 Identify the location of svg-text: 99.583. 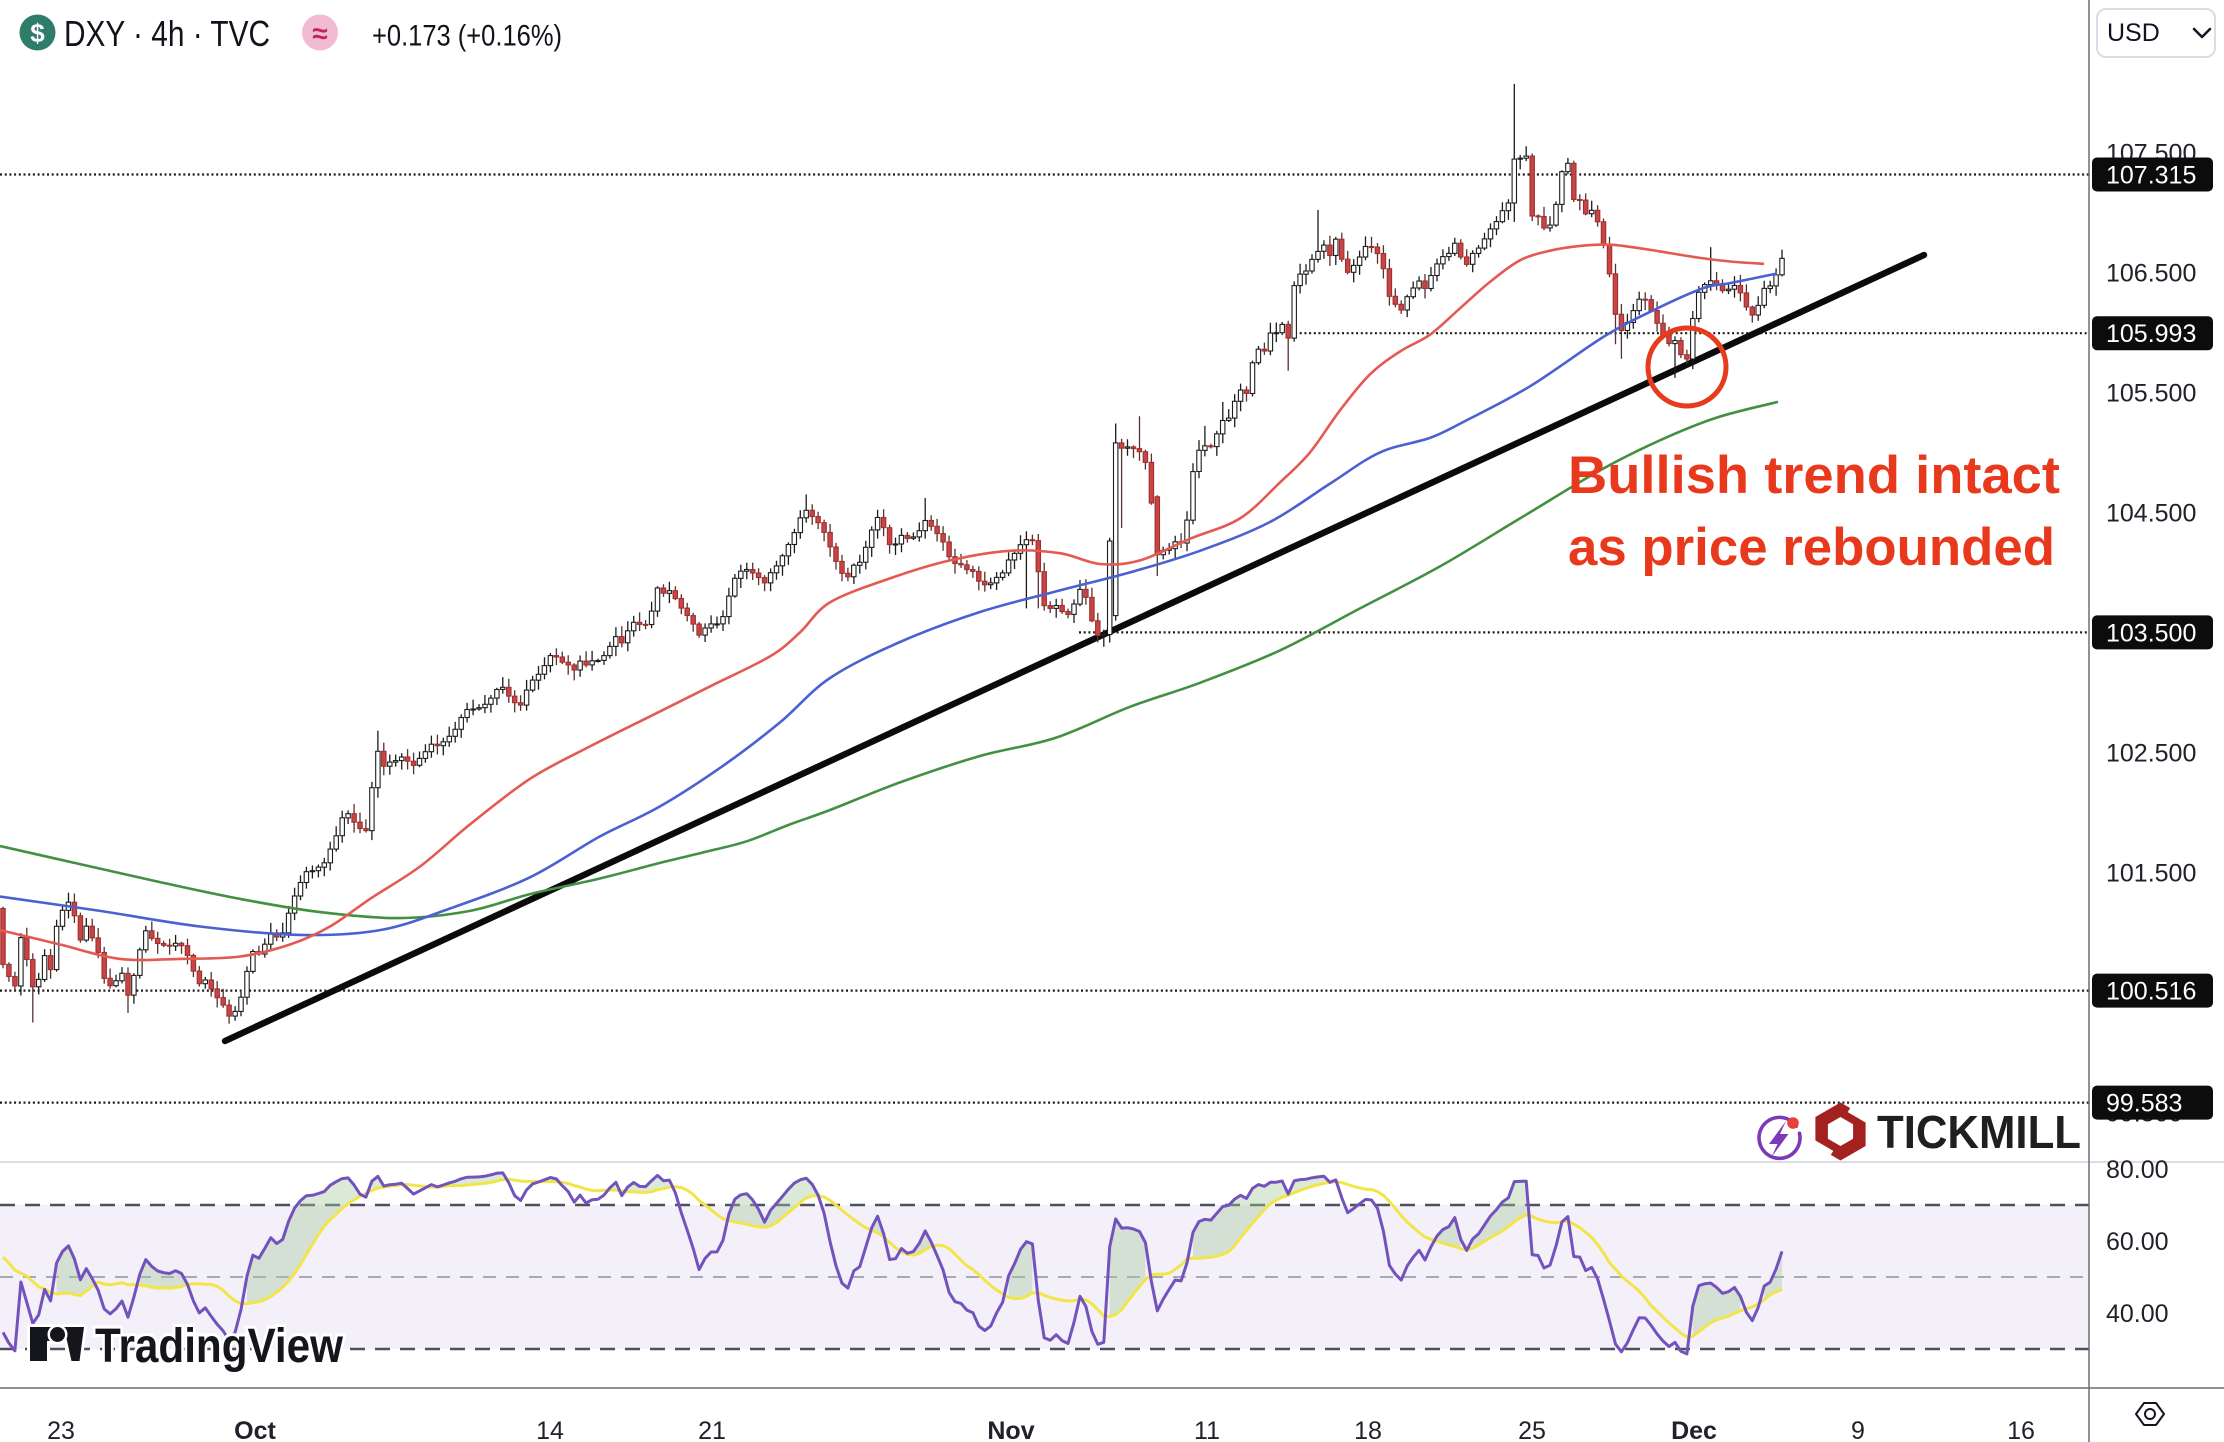
(2144, 1104).